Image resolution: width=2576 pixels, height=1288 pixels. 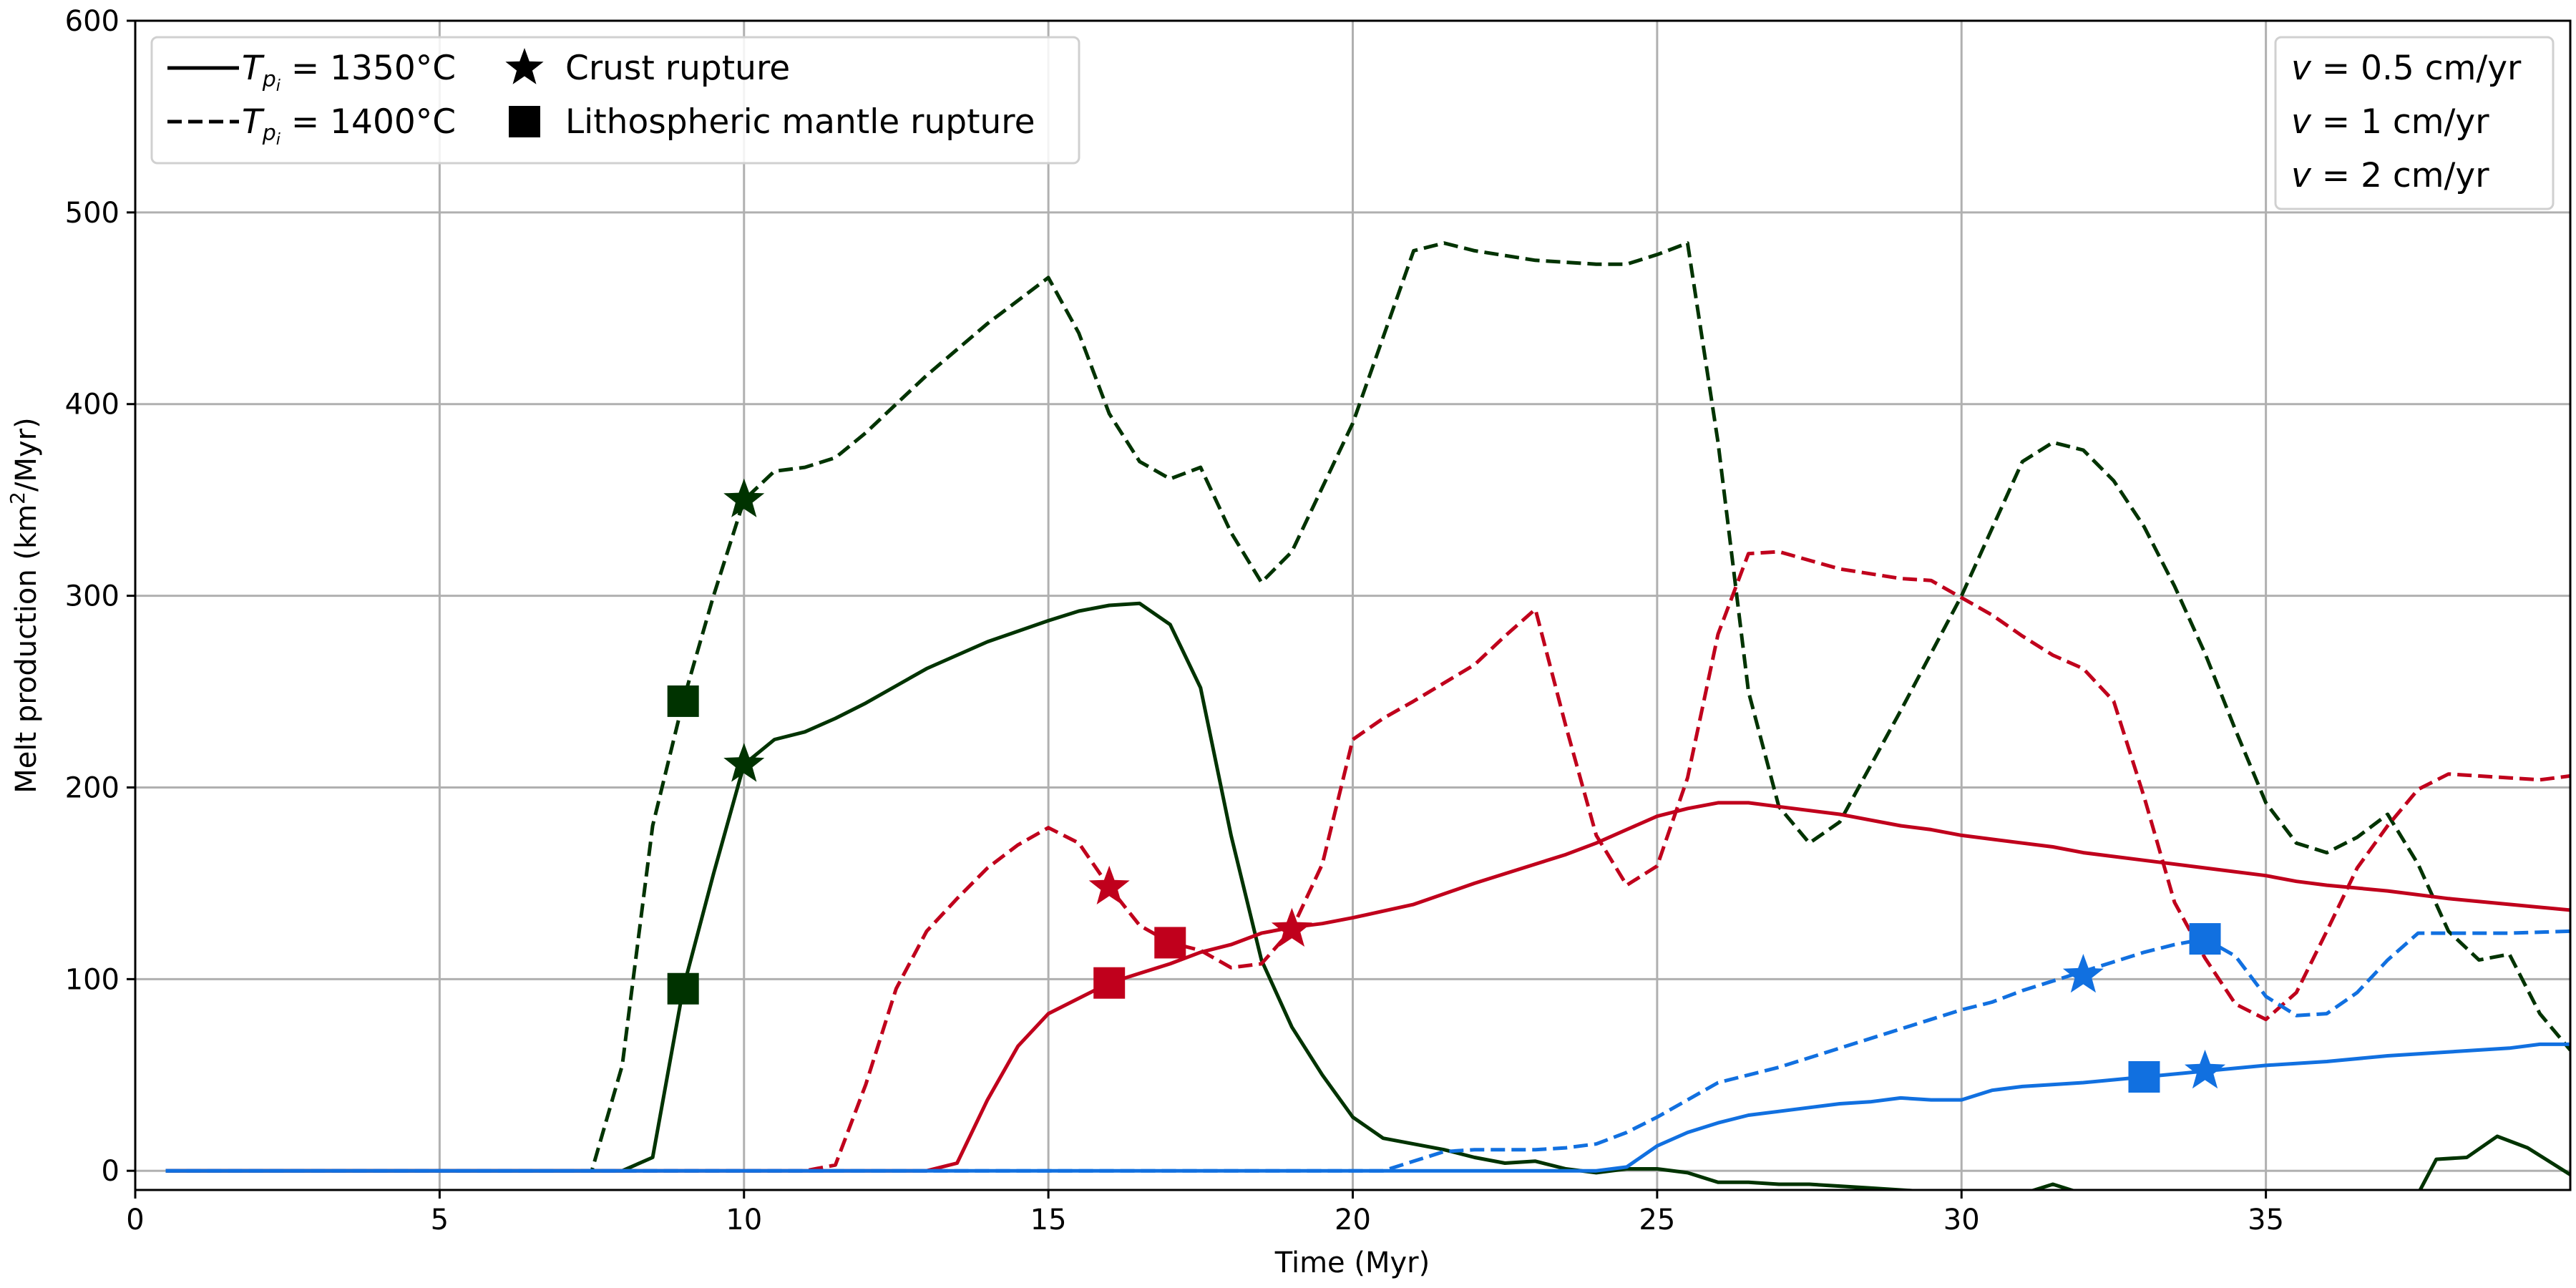 I want to click on y-tick-label: 100, so click(x=92, y=979).